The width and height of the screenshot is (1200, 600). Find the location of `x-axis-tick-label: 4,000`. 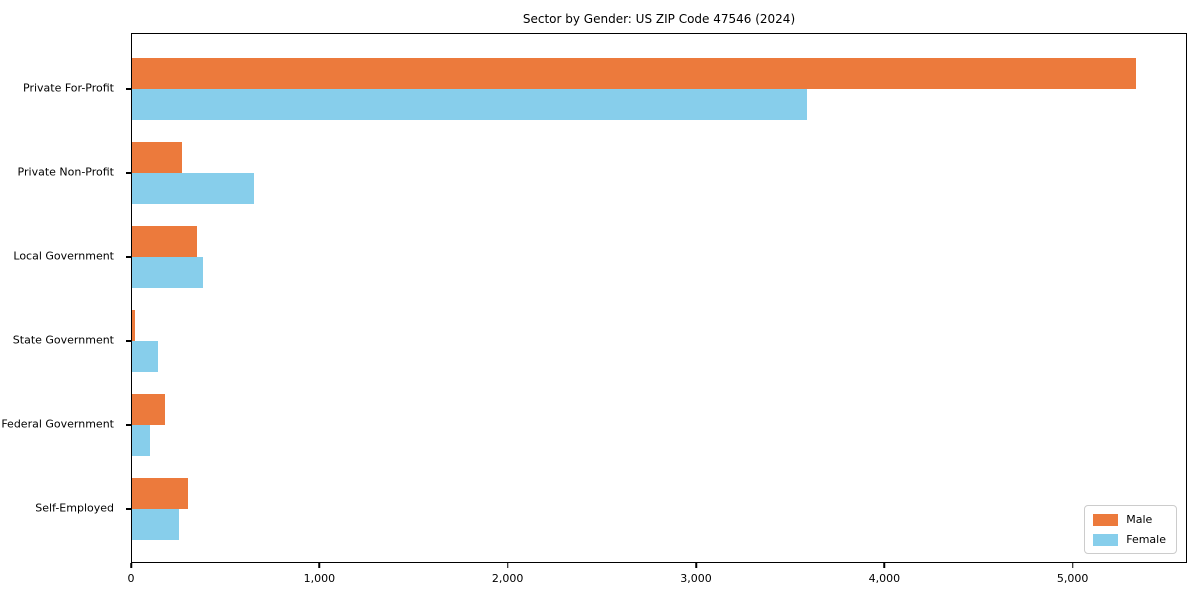

x-axis-tick-label: 4,000 is located at coordinates (884, 578).